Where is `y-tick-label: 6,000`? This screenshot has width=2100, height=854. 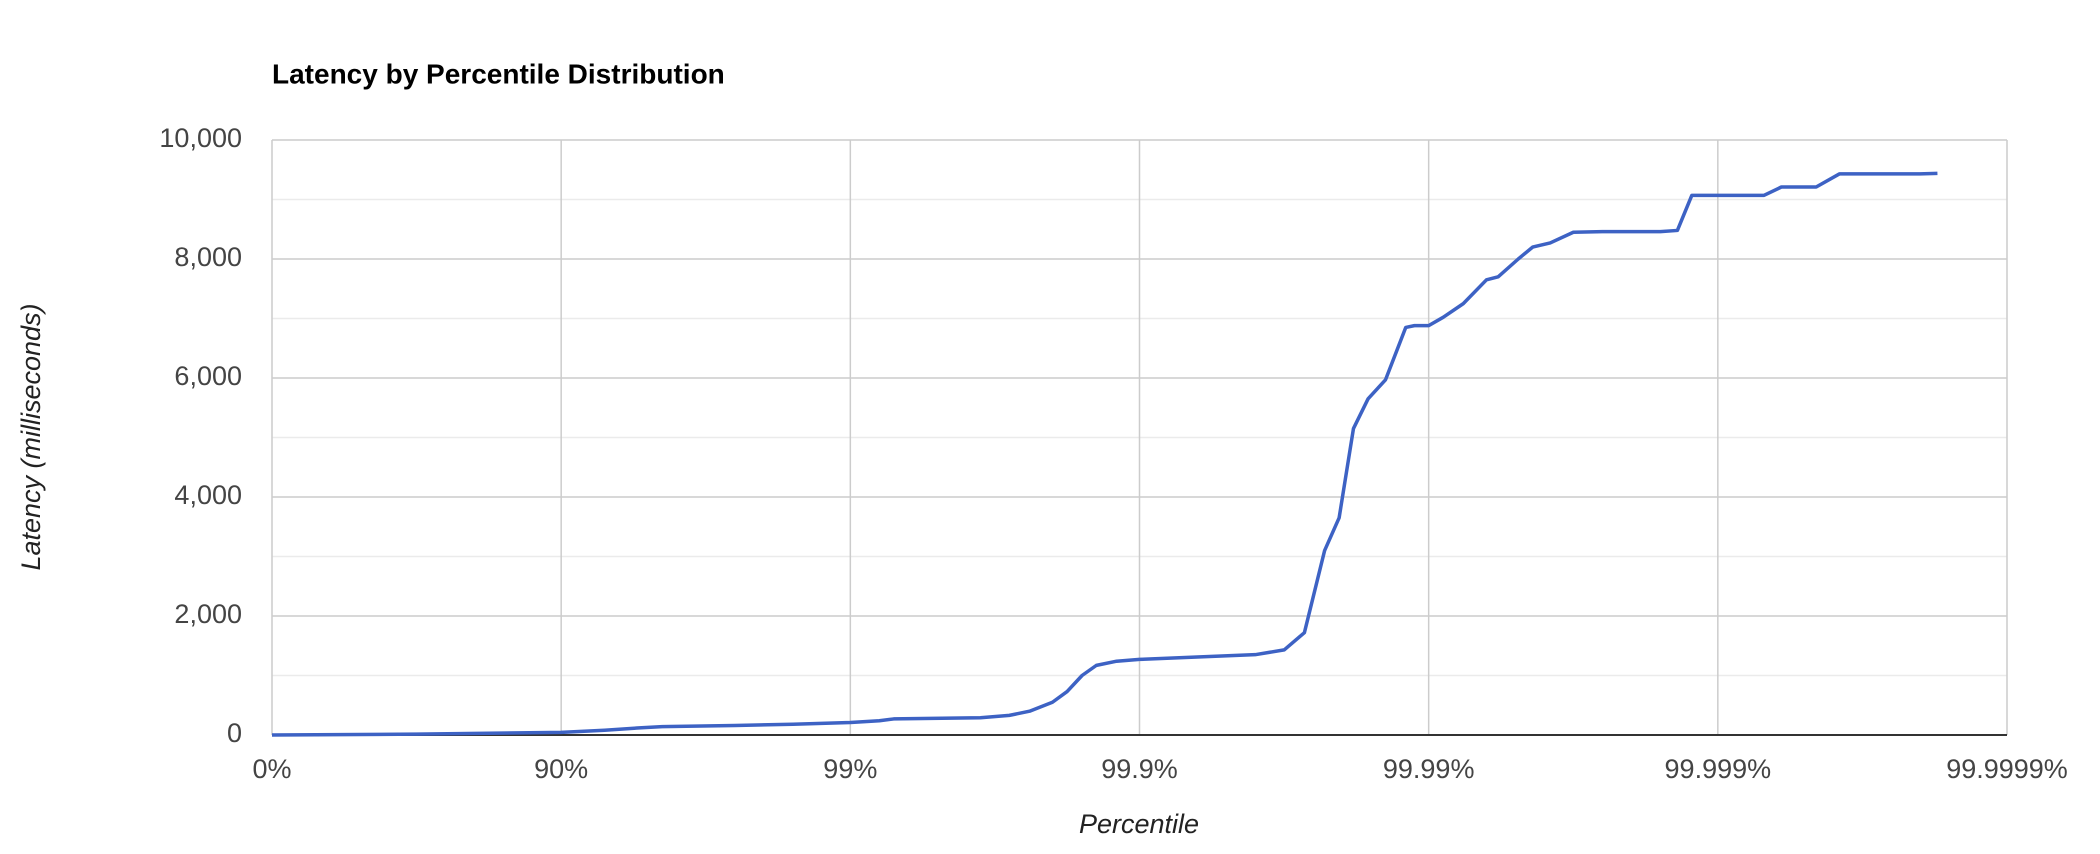 y-tick-label: 6,000 is located at coordinates (208, 376).